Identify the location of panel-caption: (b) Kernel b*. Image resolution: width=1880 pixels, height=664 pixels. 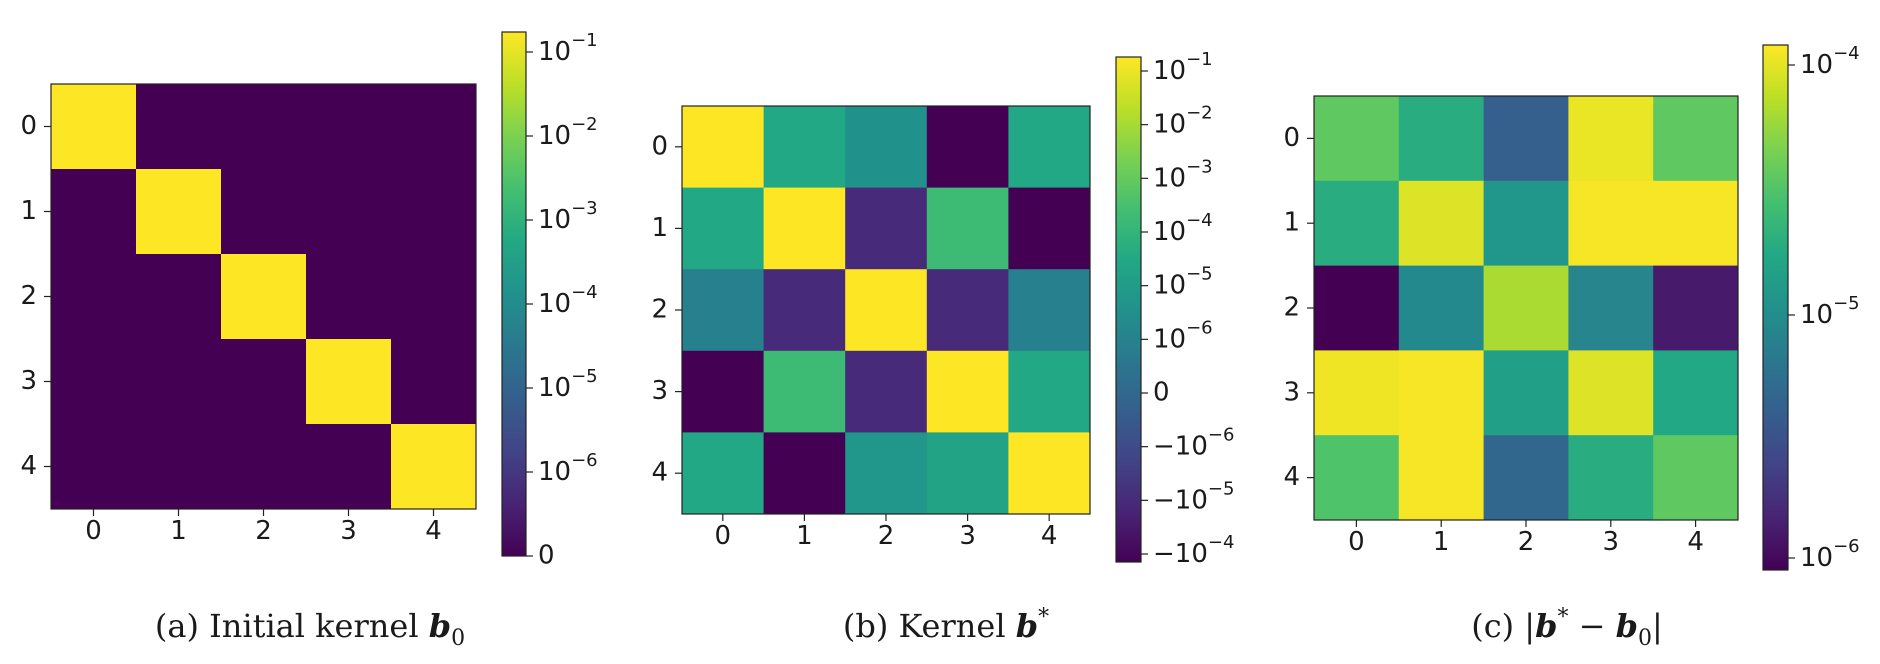
(946, 625).